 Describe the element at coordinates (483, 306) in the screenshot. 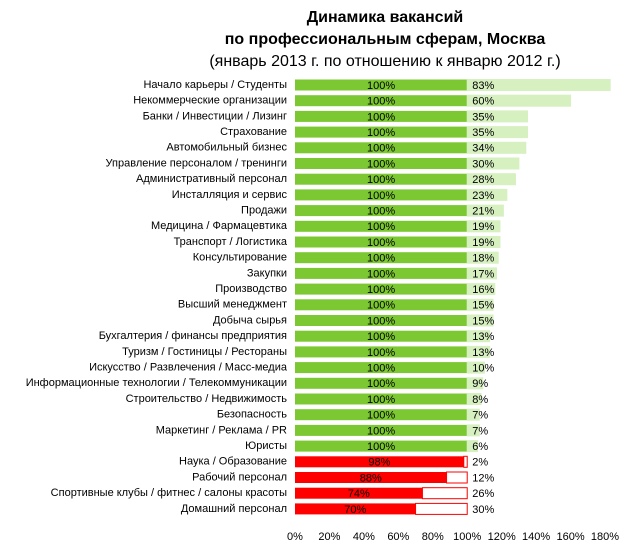

I see `value-label: 15%` at that location.